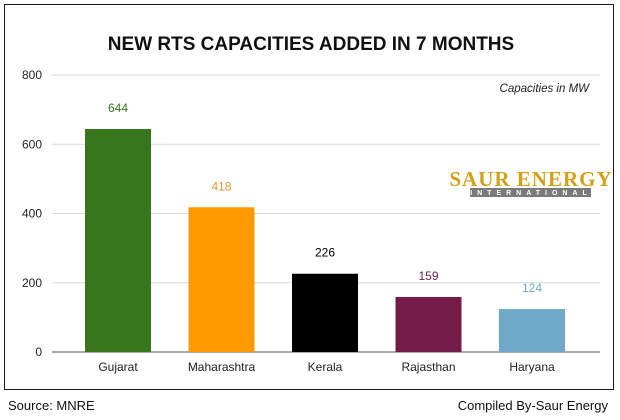 This screenshot has width=620, height=420. Describe the element at coordinates (38, 352) in the screenshot. I see `y-tick-label: 0` at that location.